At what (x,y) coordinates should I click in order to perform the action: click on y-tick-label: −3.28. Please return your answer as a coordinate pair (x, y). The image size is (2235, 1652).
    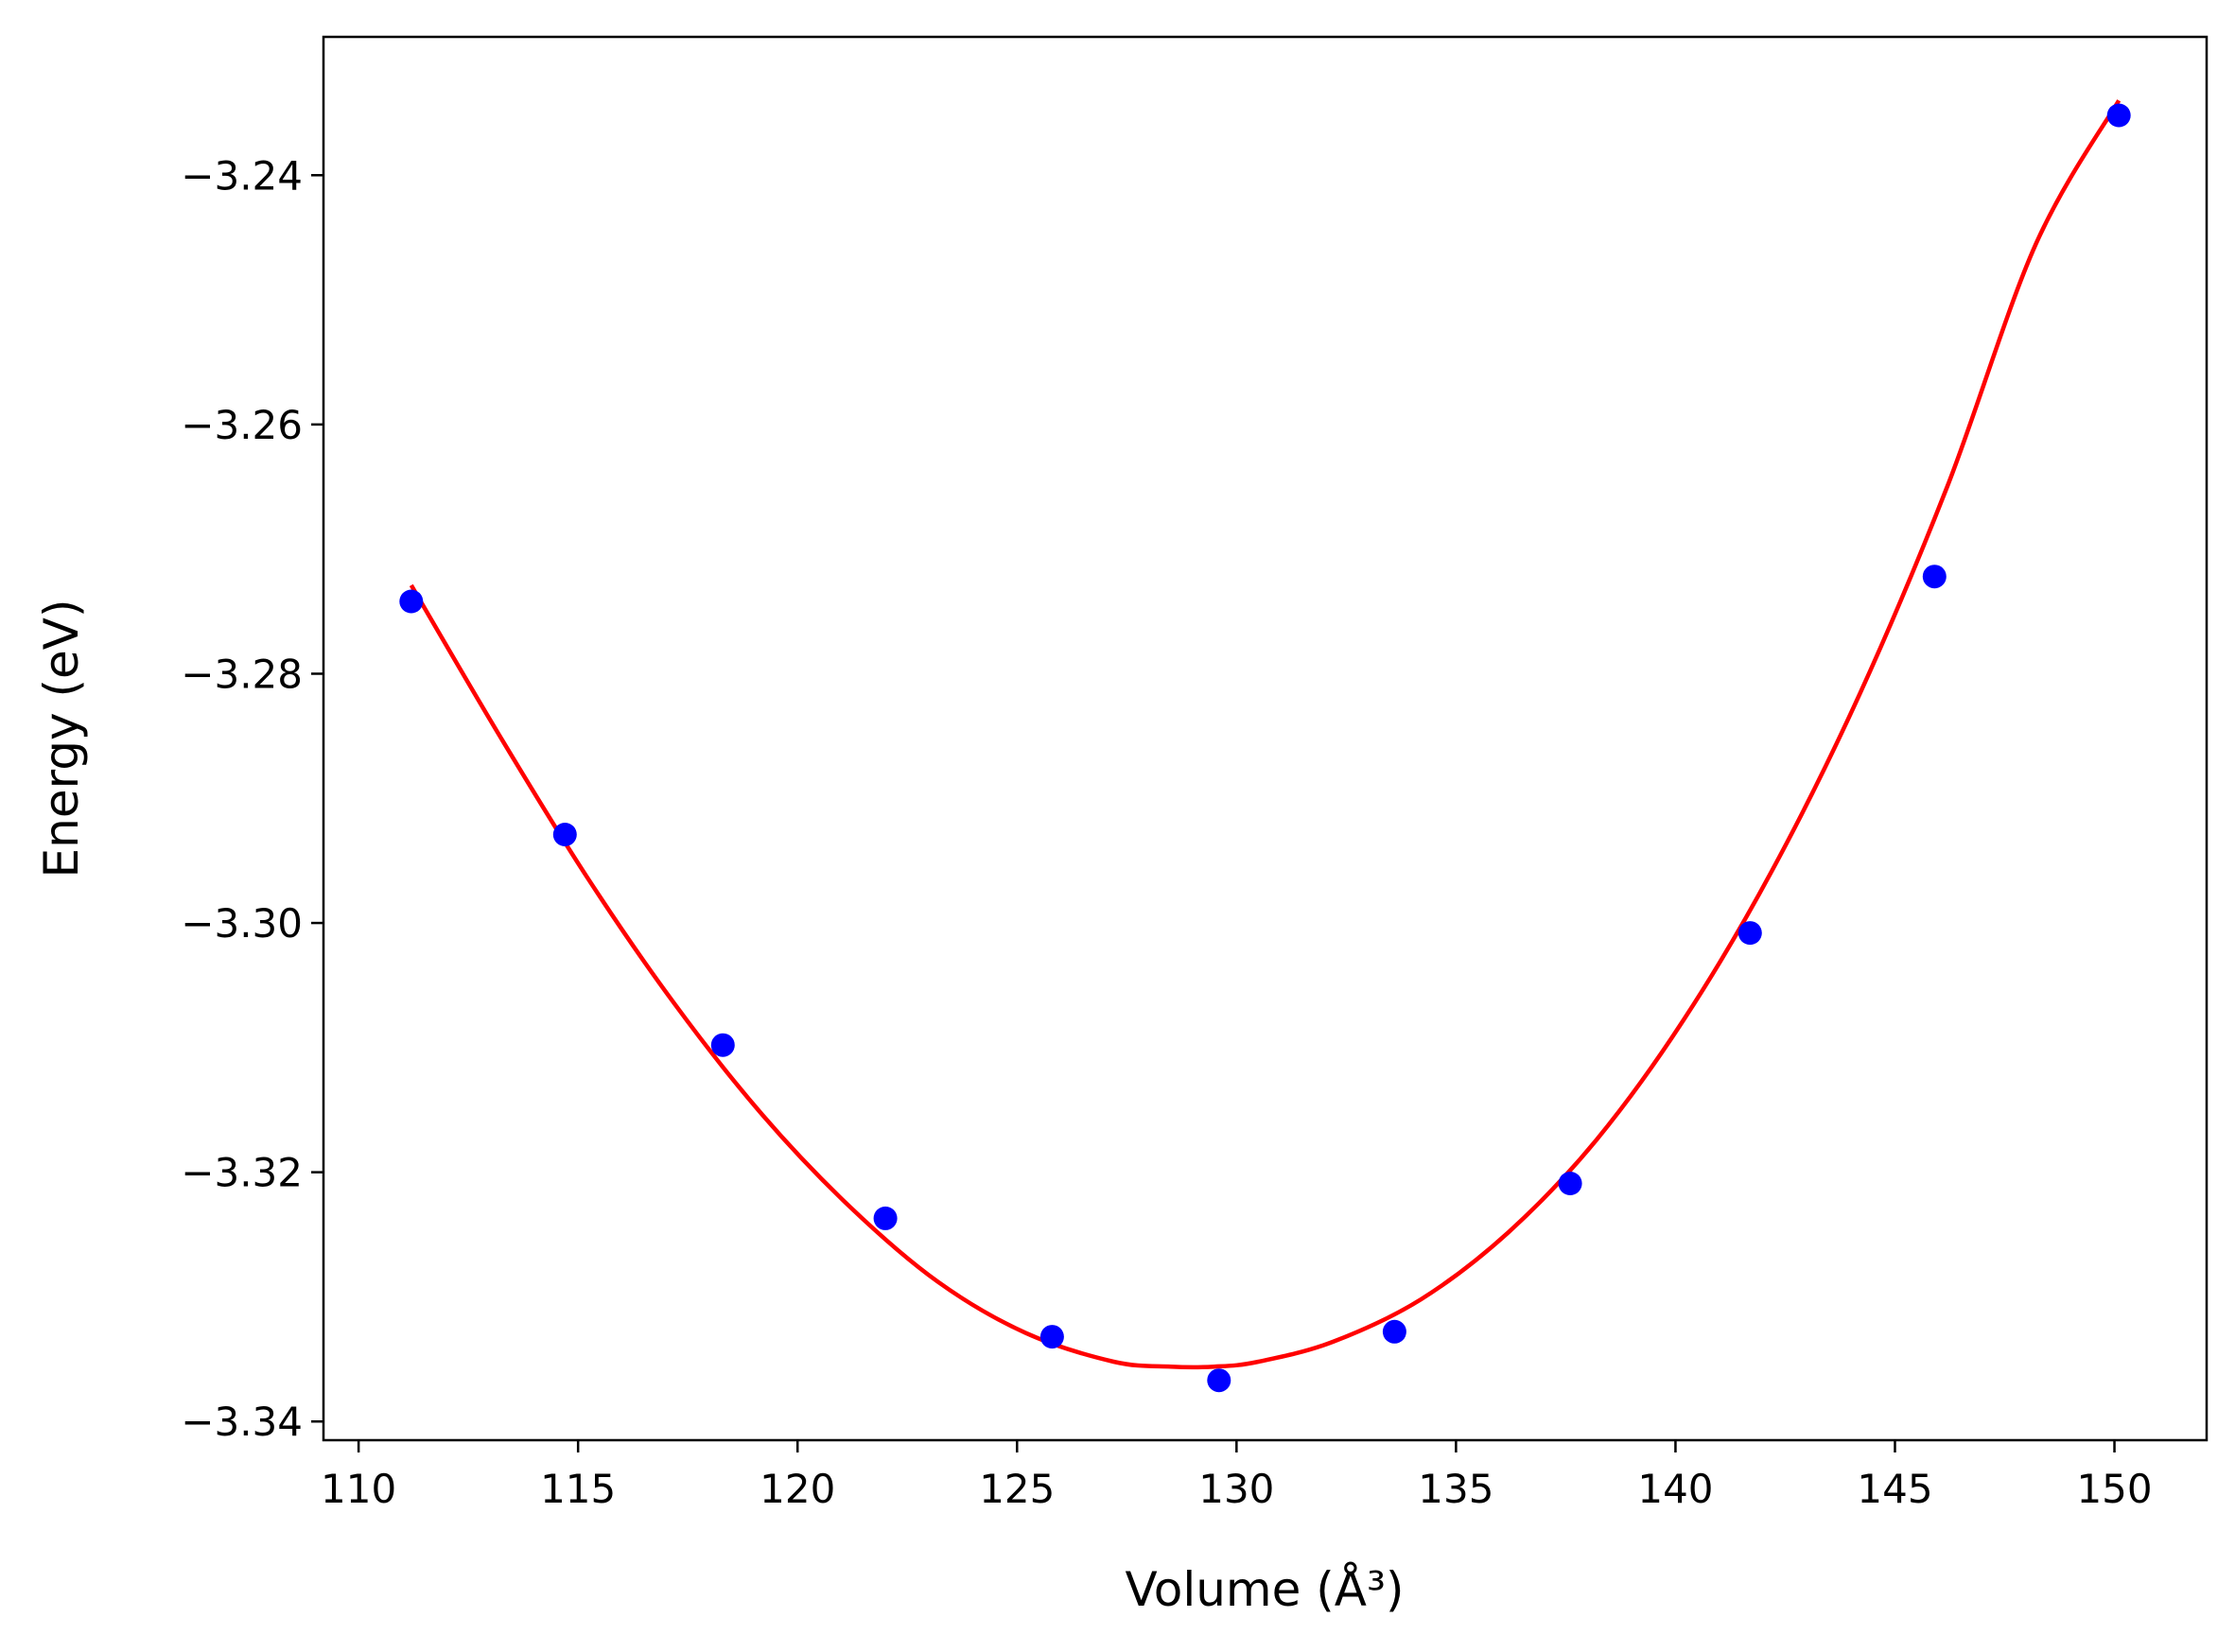
    Looking at the image, I should click on (242, 674).